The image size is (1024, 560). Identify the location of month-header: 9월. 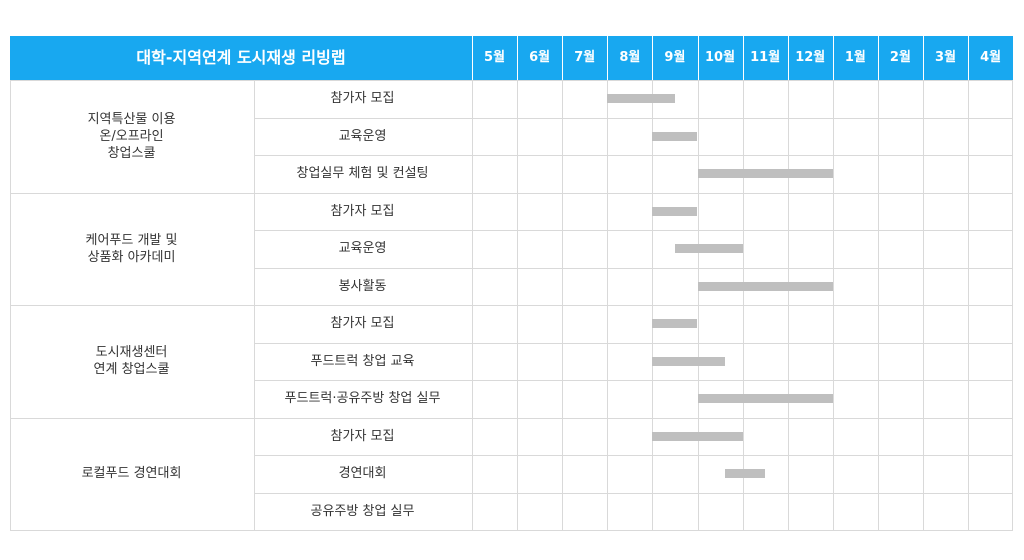
(675, 57).